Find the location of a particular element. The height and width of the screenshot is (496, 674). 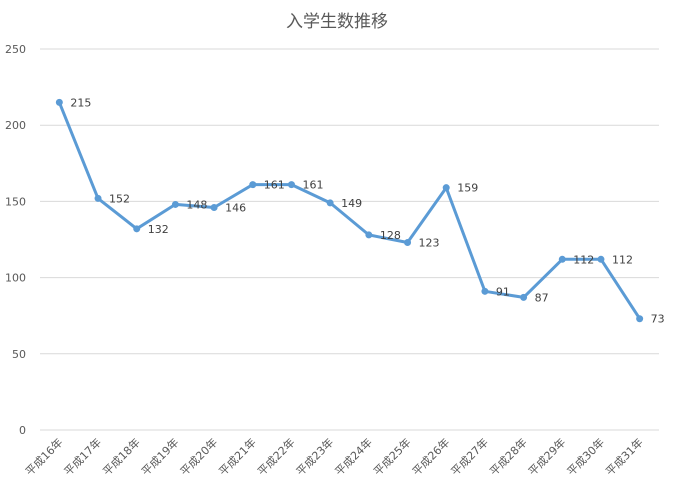

y-tick-label: 0 is located at coordinates (22, 430).